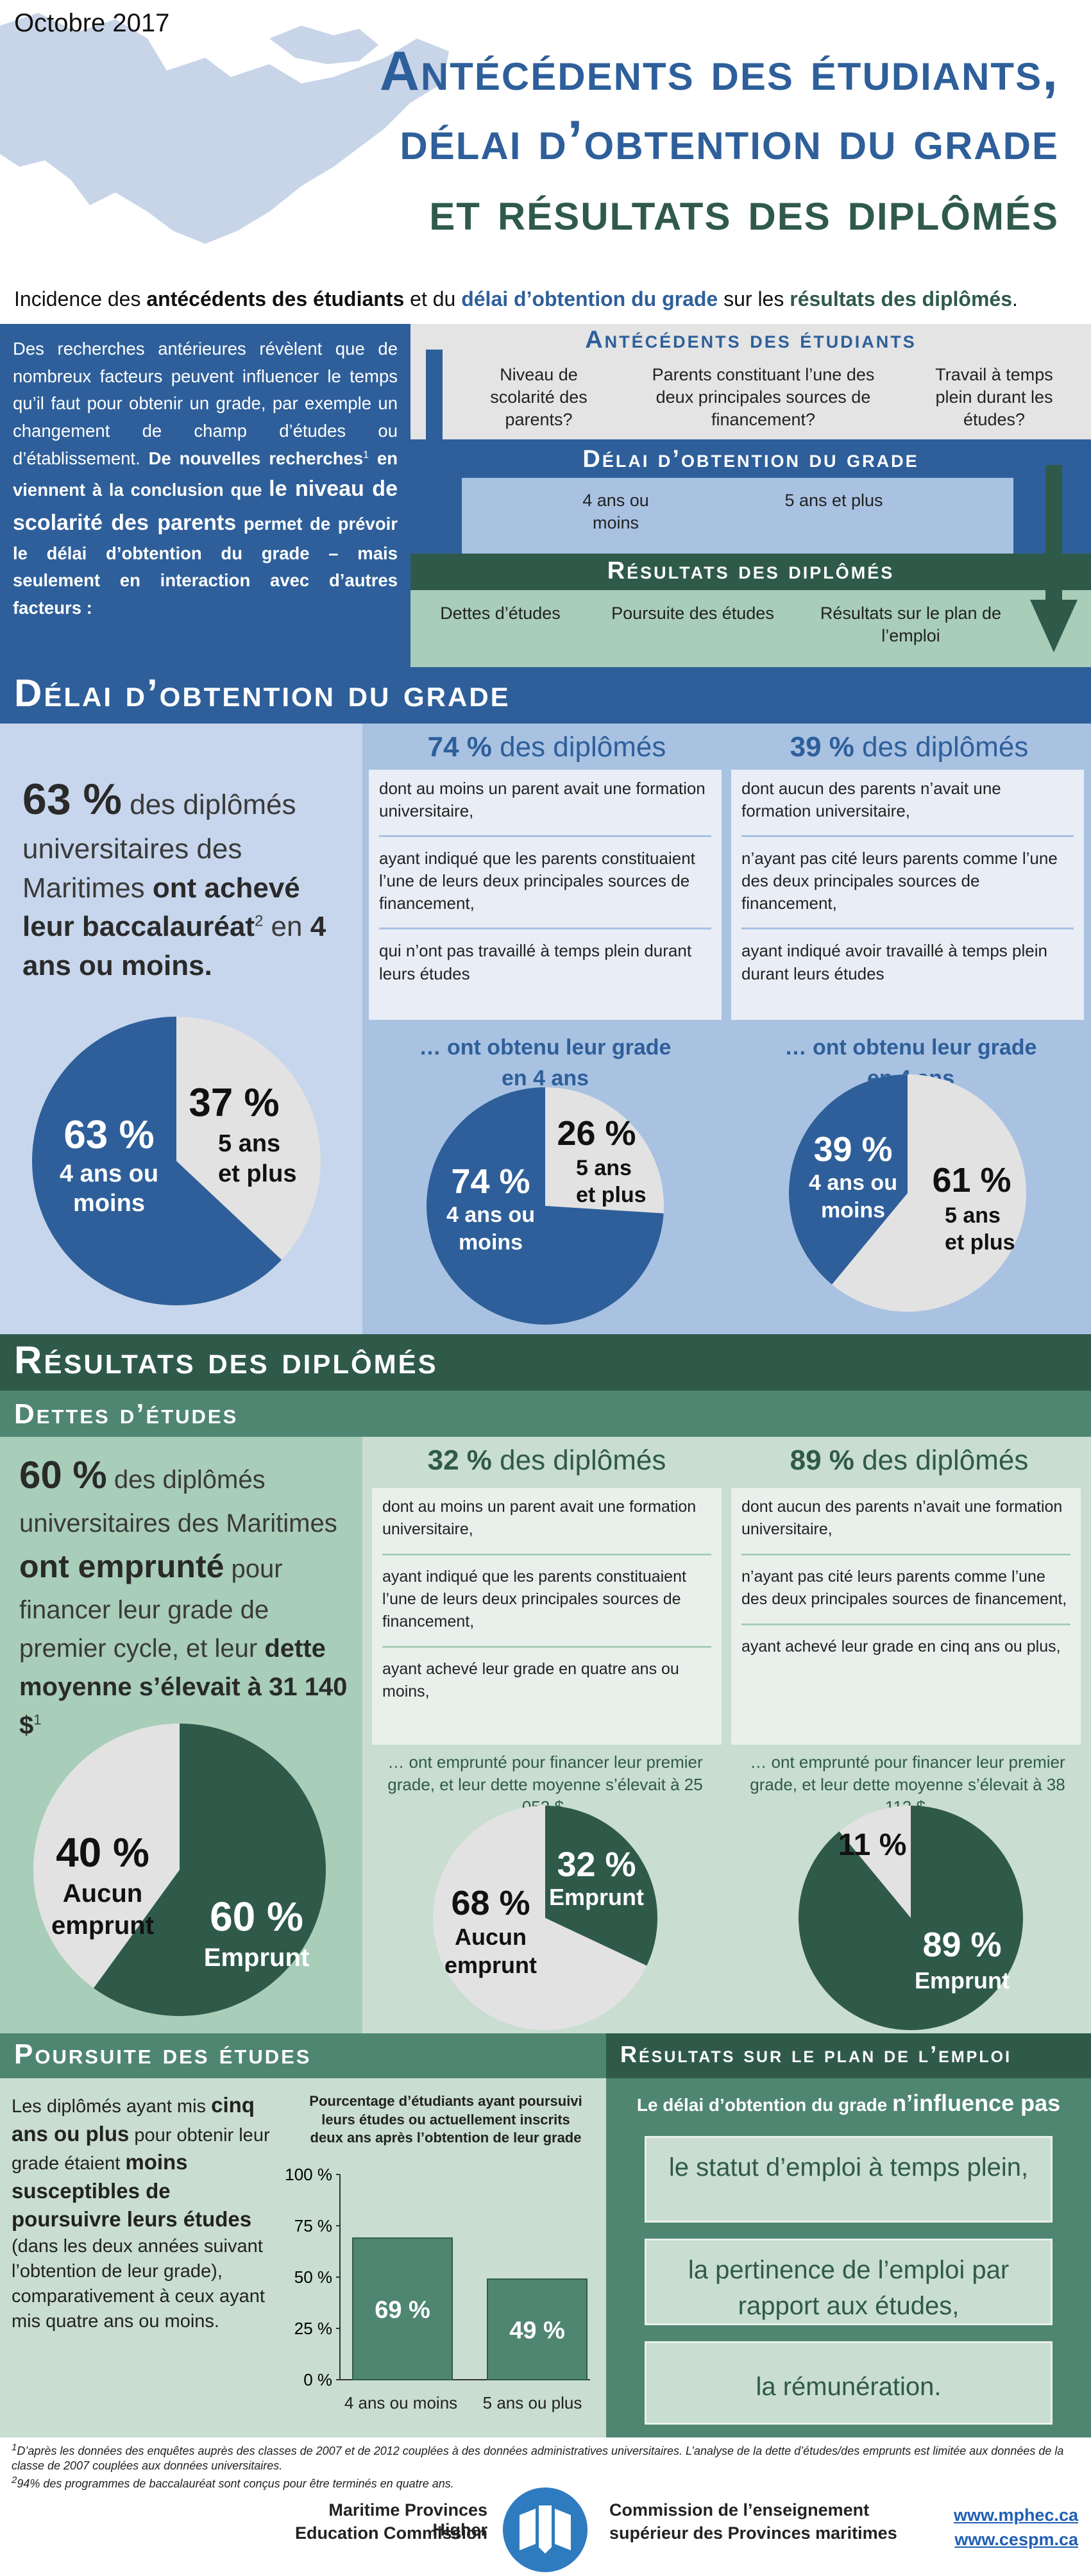 This screenshot has height=2576, width=1091. Describe the element at coordinates (262, 693) in the screenshot. I see `delai-section-title: Délai d’obtention du grade` at that location.